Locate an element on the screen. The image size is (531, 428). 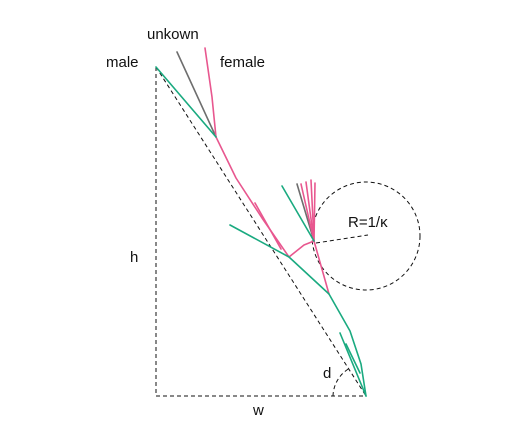
label-d: d is located at coordinates (327, 373).